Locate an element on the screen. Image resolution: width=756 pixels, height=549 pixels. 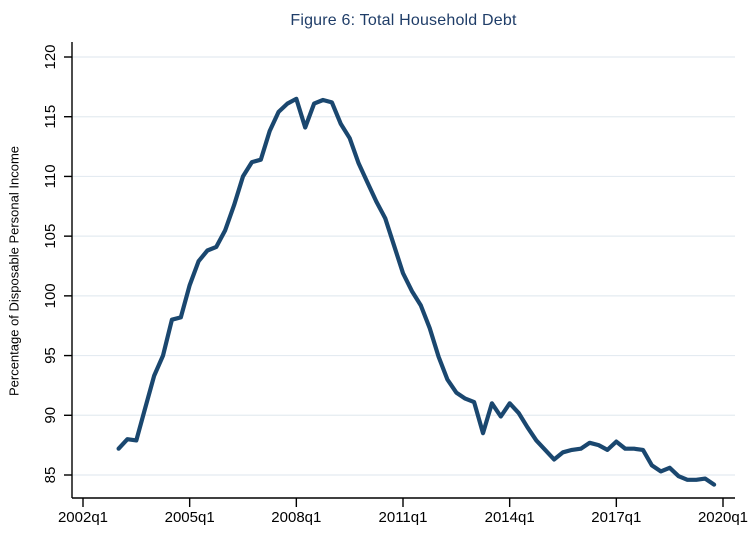
x-tick-label: 2011q1 is located at coordinates (403, 517).